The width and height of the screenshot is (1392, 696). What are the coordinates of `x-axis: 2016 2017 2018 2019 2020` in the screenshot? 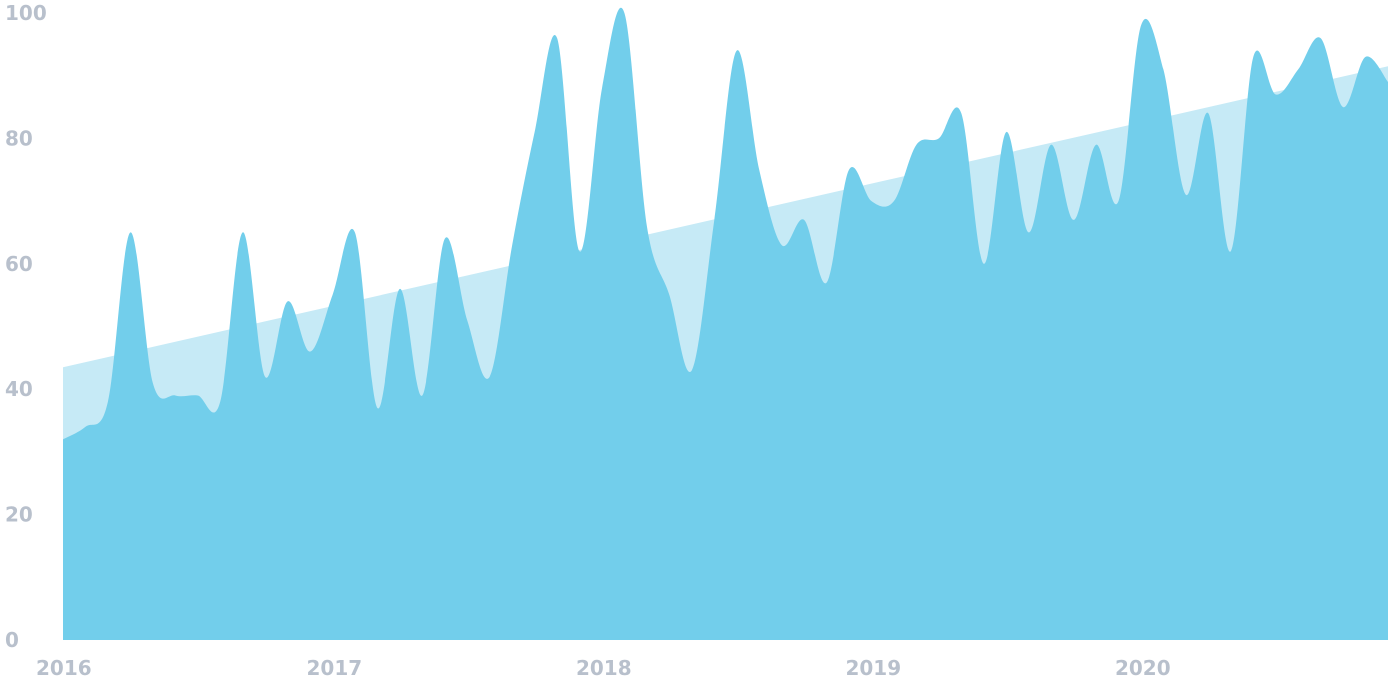 It's located at (603, 668).